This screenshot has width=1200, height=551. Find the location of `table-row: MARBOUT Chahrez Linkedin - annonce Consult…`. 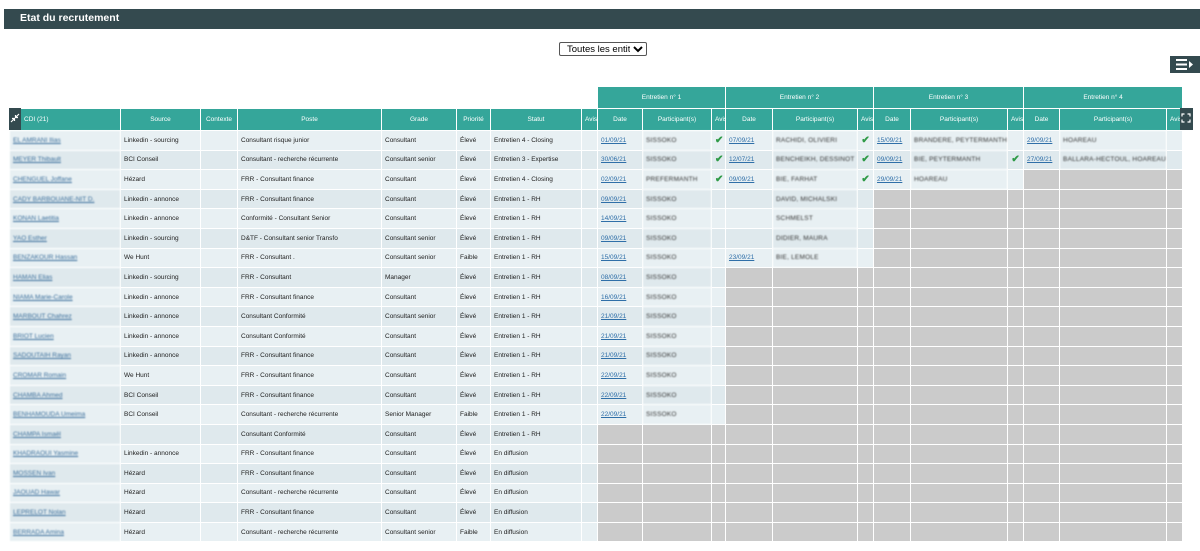

table-row: MARBOUT Chahrez Linkedin - annonce Consult… is located at coordinates (596, 316).